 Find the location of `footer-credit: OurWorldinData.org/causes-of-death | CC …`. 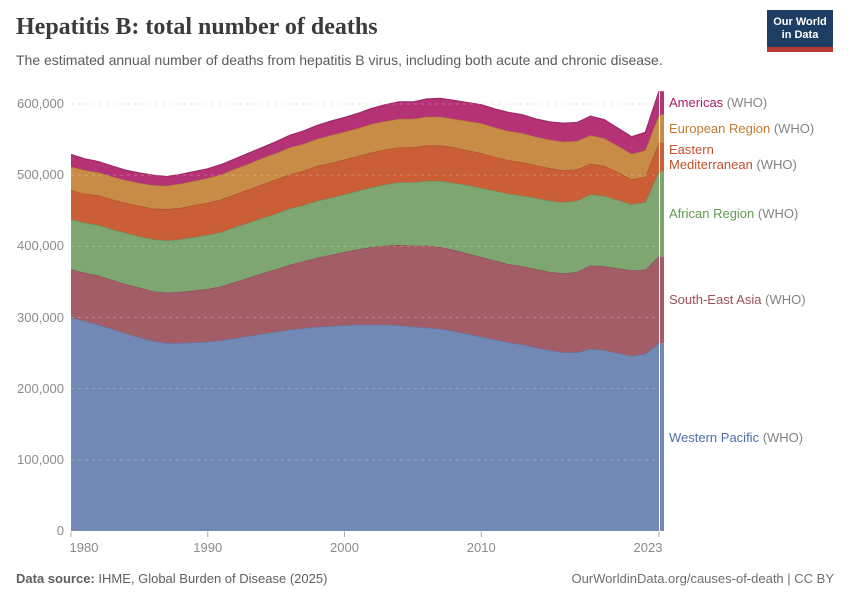

footer-credit: OurWorldinData.org/causes-of-death | CC … is located at coordinates (702, 578).